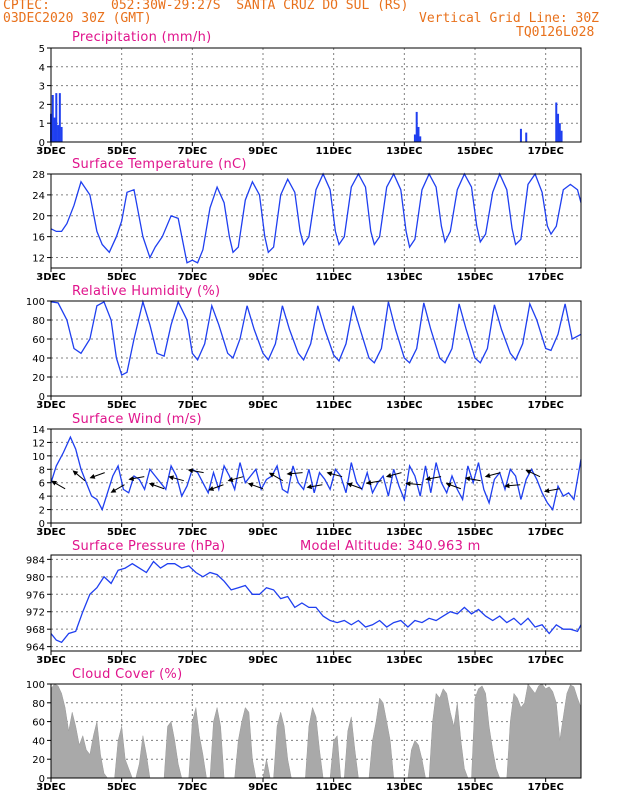  What do you see at coordinates (333, 405) in the screenshot?
I see `rh-xtick-label: 11DEC` at bounding box center [333, 405].